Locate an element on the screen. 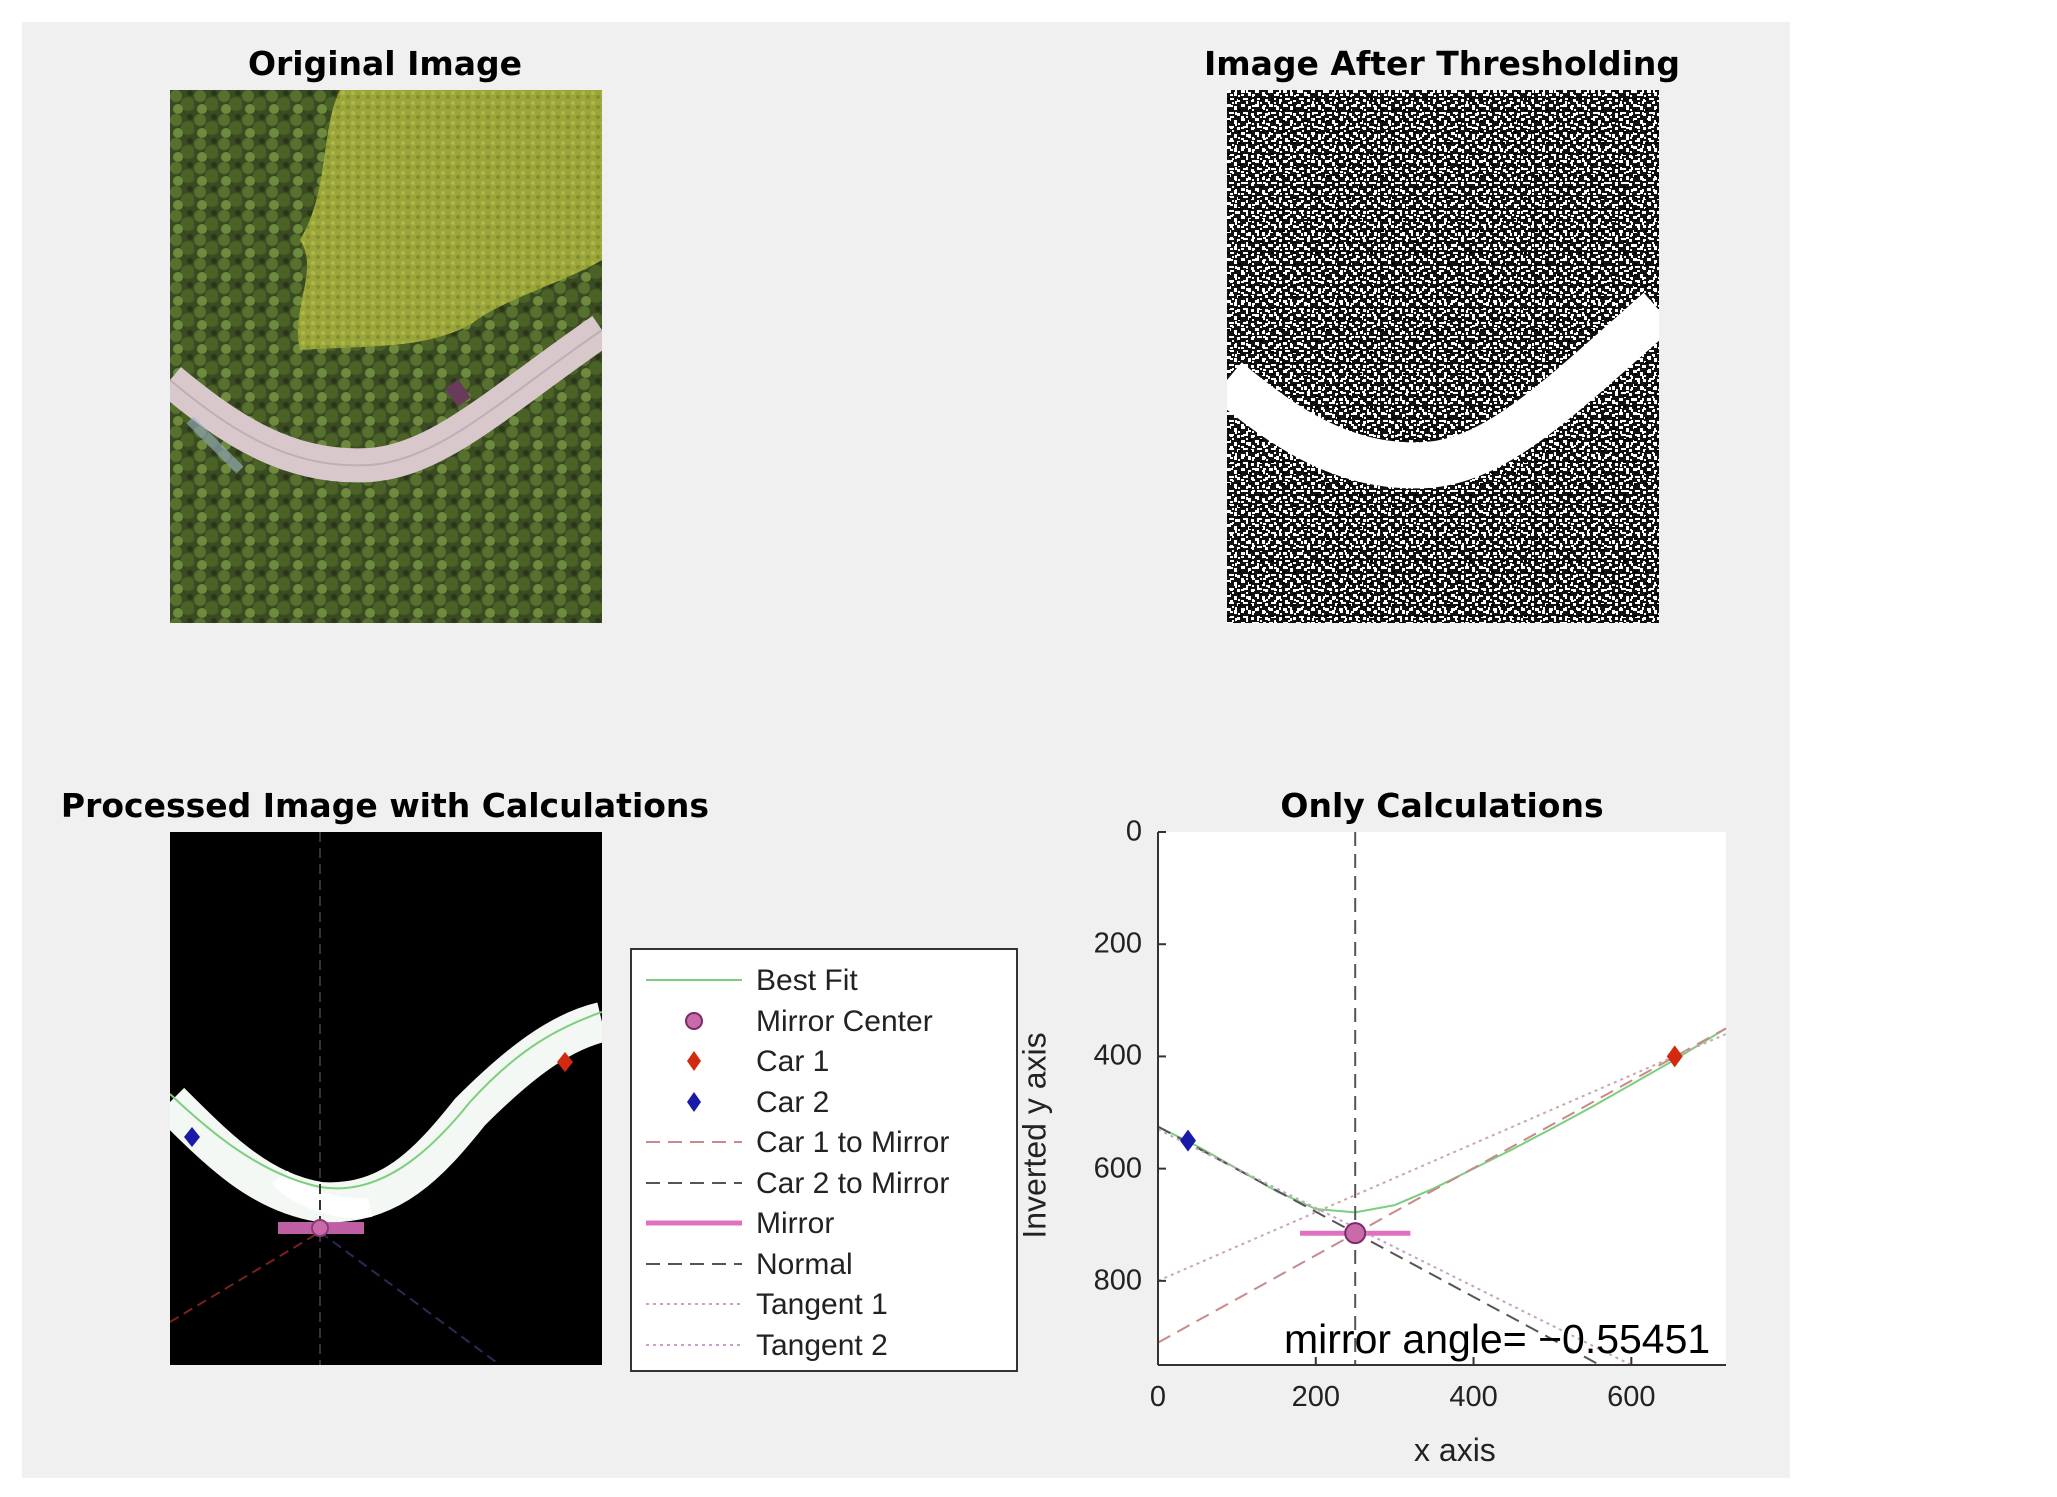  x-tick-label: 0 is located at coordinates (1158, 1397).